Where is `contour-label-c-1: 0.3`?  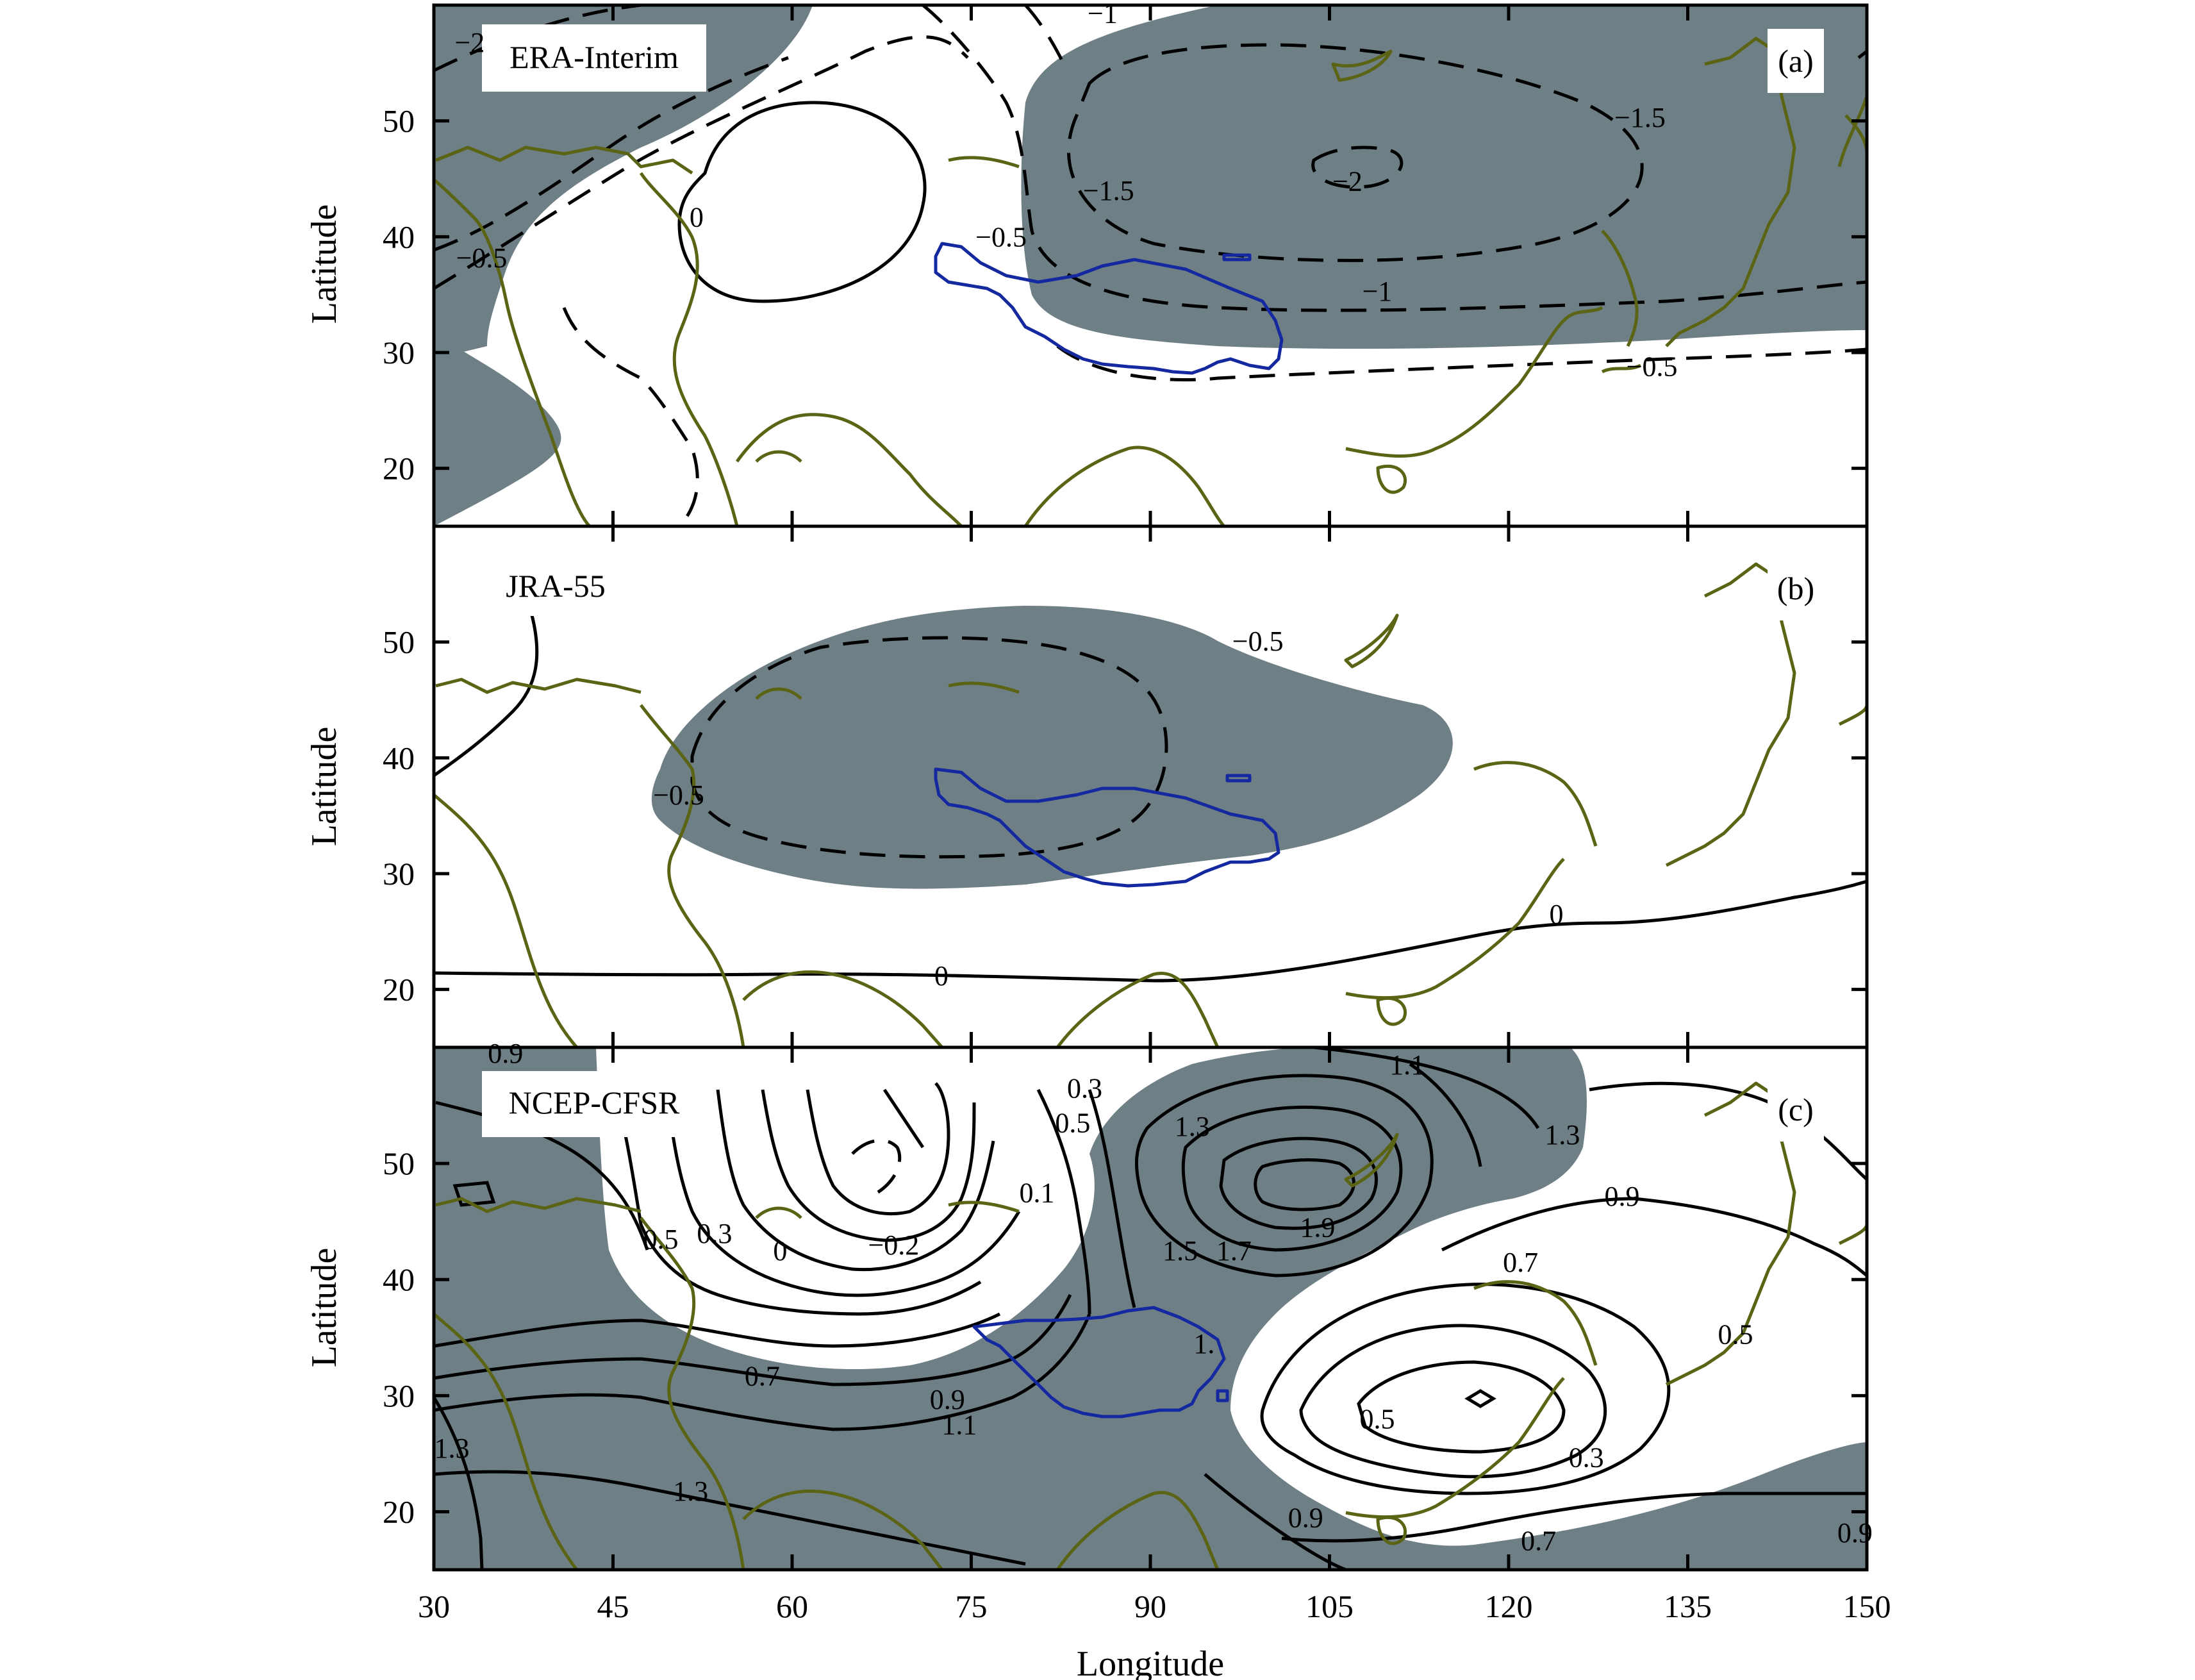 contour-label-c-1: 0.3 is located at coordinates (1084, 1088).